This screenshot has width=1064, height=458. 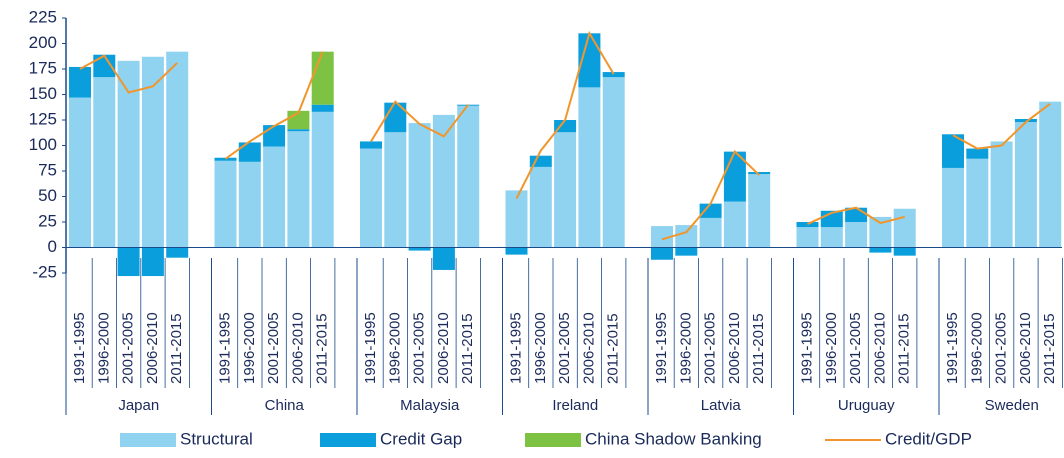 What do you see at coordinates (421, 438) in the screenshot?
I see `legend-label: Credit Gap` at bounding box center [421, 438].